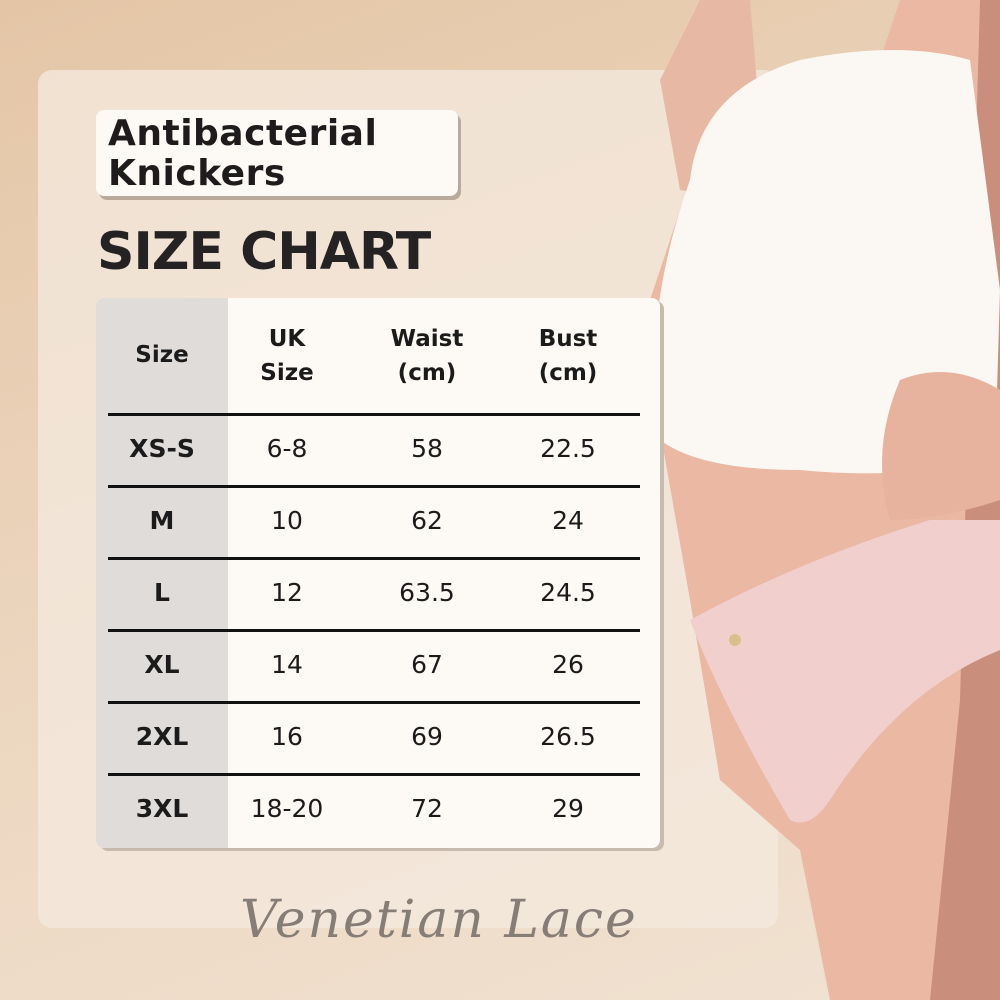  I want to click on size-label: XS-S, so click(162, 448).